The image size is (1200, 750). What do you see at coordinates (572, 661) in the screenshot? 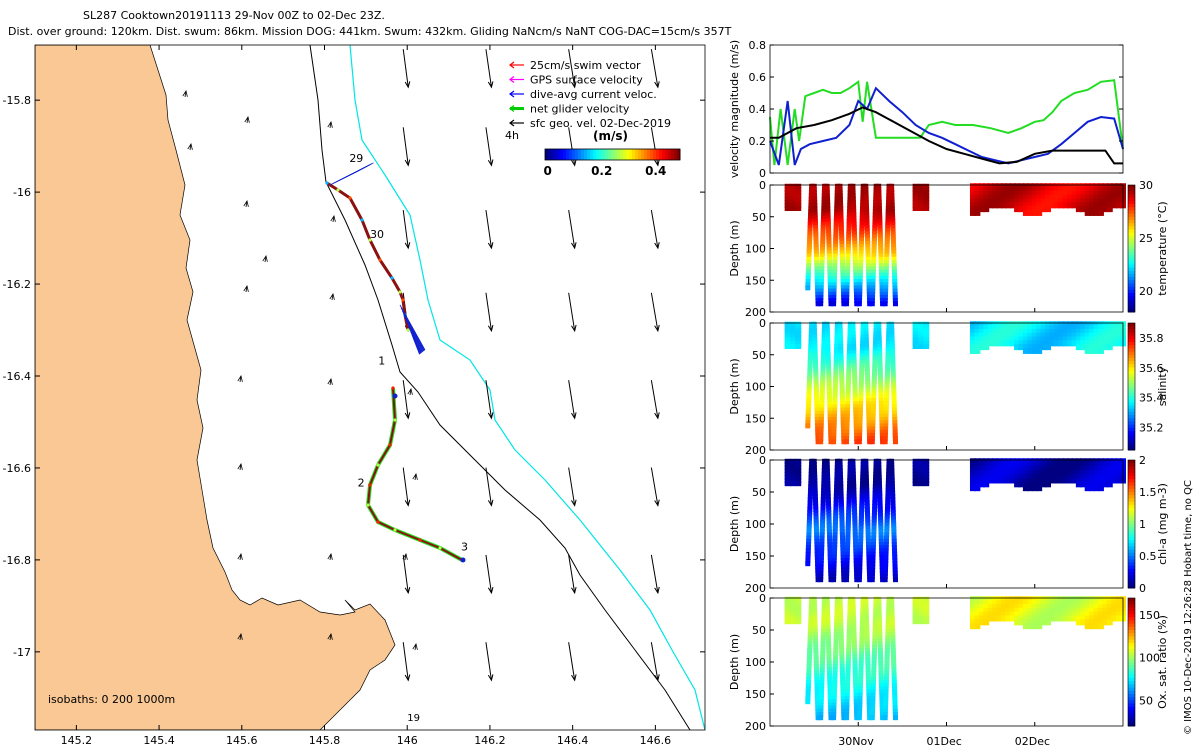
I see `geo-velocity-arrow` at bounding box center [572, 661].